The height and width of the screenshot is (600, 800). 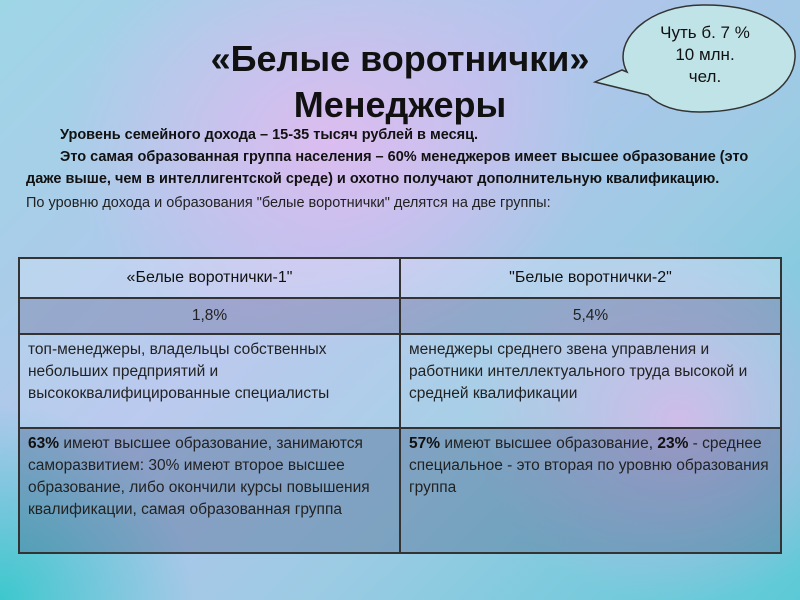 I want to click on education-text: имеют высшее образование,, so click(x=549, y=443).